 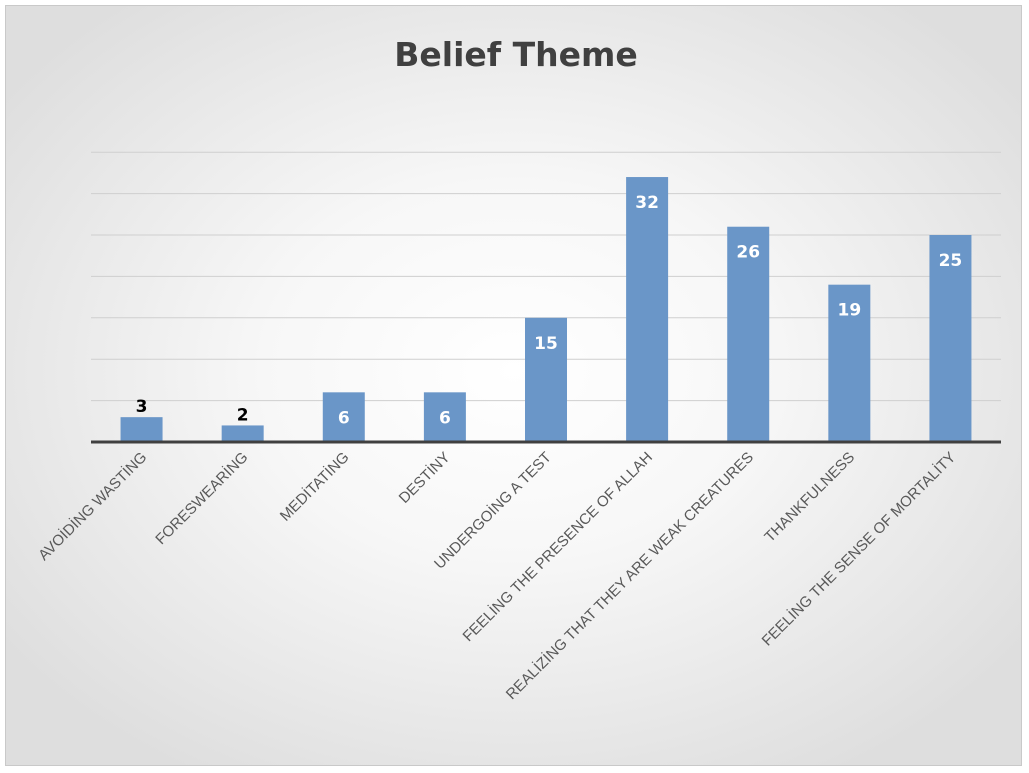 I want to click on data-label: 32, so click(x=647, y=203).